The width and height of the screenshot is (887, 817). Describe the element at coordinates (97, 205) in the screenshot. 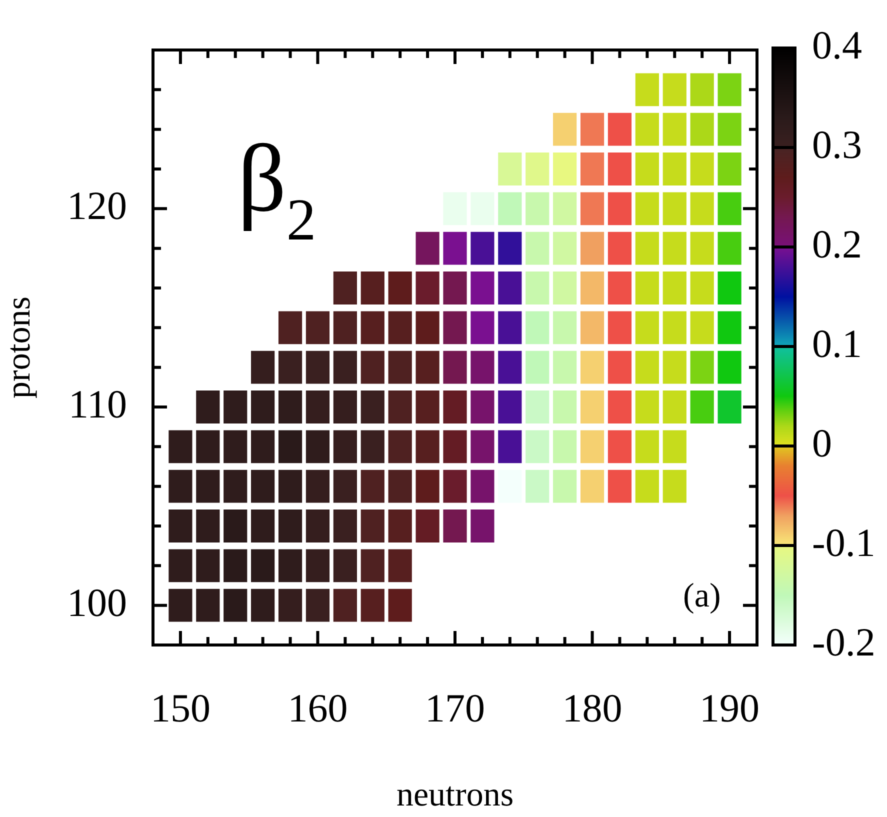

I see `y-tick-label: 120` at that location.